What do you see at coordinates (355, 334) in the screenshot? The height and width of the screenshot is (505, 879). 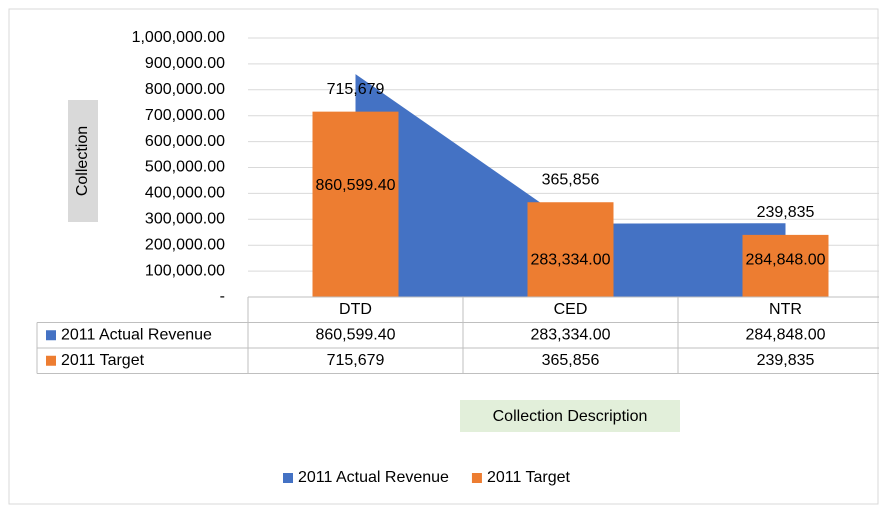 I see `table-cell: 860,599.40` at bounding box center [355, 334].